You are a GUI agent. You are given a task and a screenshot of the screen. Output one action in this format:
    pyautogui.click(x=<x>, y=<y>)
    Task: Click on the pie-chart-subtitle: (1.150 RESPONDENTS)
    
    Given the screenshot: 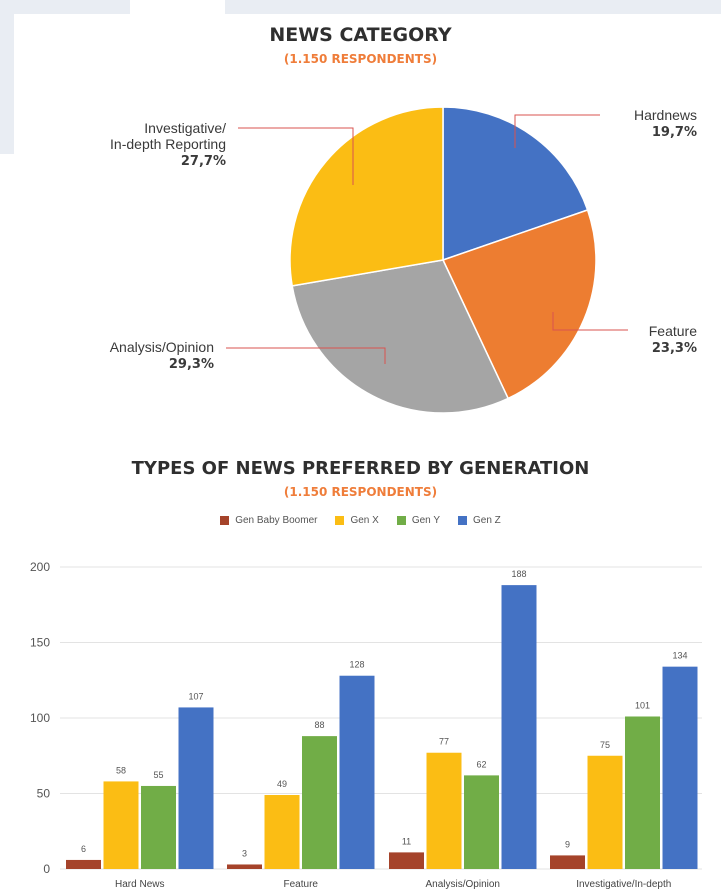 What is the action you would take?
    pyautogui.click(x=360, y=59)
    